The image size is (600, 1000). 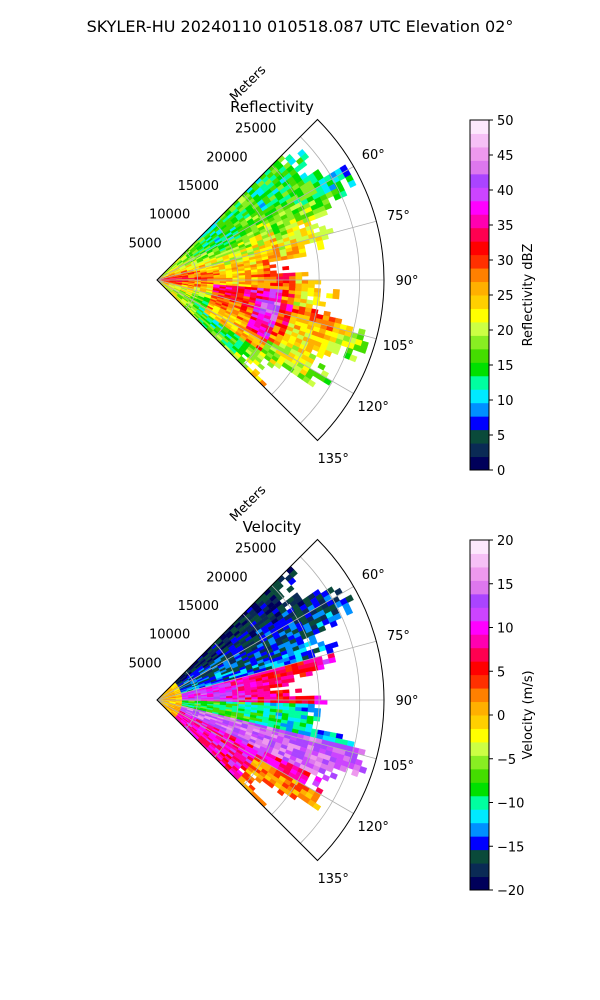 What do you see at coordinates (505, 296) in the screenshot?
I see `colorbar-tick-label: 25` at bounding box center [505, 296].